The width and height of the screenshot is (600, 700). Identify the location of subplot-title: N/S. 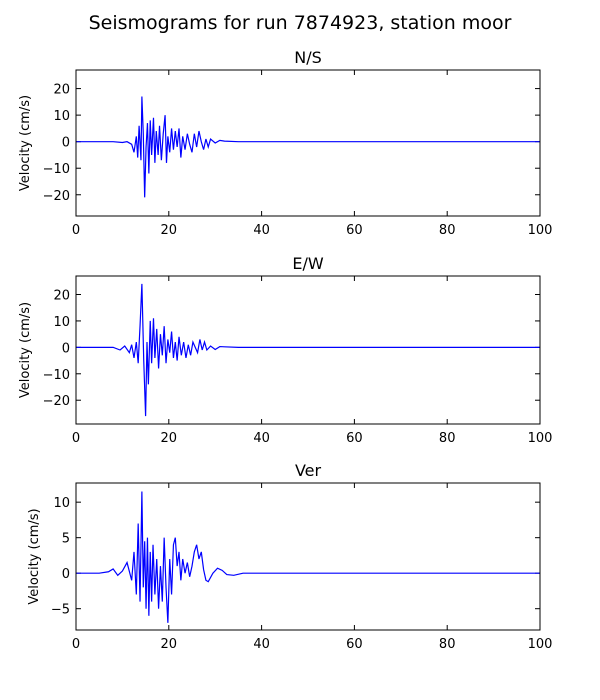
(308, 57).